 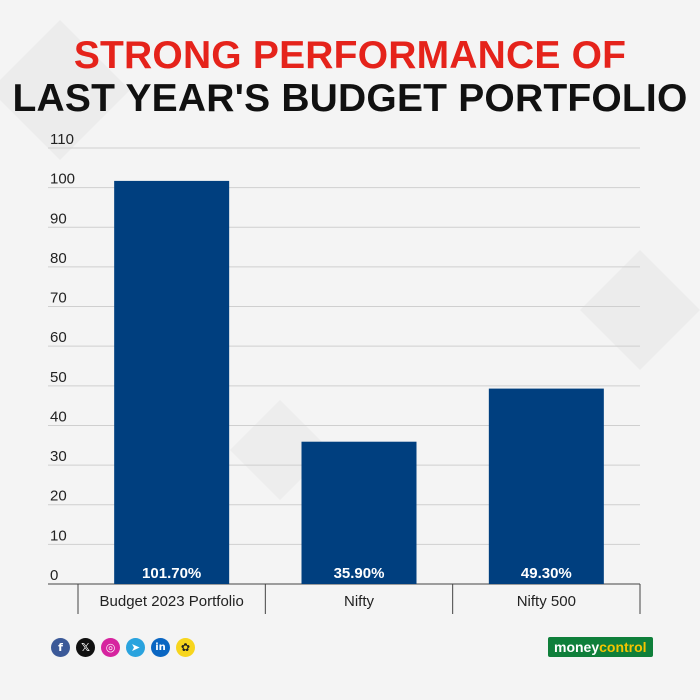 What do you see at coordinates (577, 647) in the screenshot?
I see `brand-logo-part1: money` at bounding box center [577, 647].